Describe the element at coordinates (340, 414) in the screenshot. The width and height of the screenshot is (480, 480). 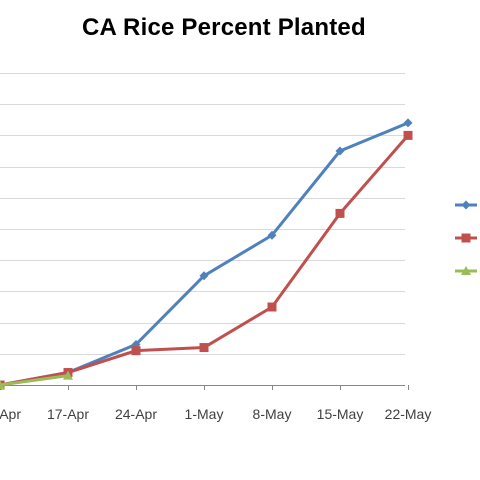
I see `x-tick-label: 15-May` at that location.